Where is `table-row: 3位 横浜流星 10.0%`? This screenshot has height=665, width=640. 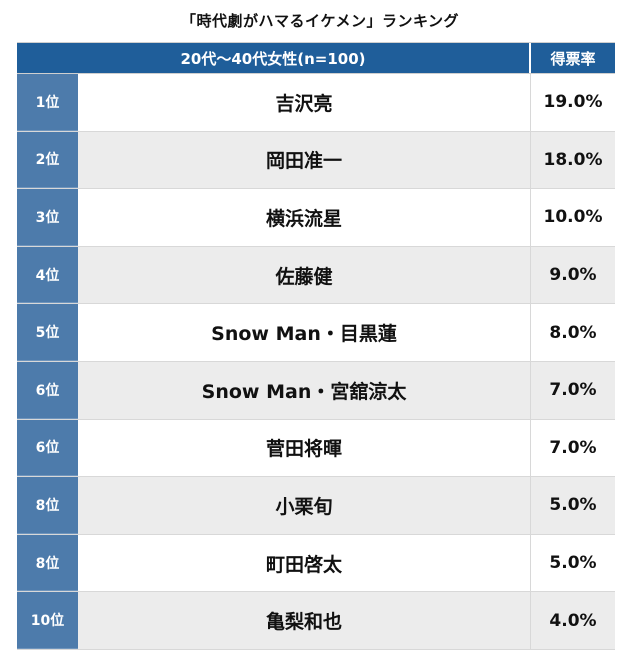
table-row: 3位 横浜流星 10.0% is located at coordinates (316, 218).